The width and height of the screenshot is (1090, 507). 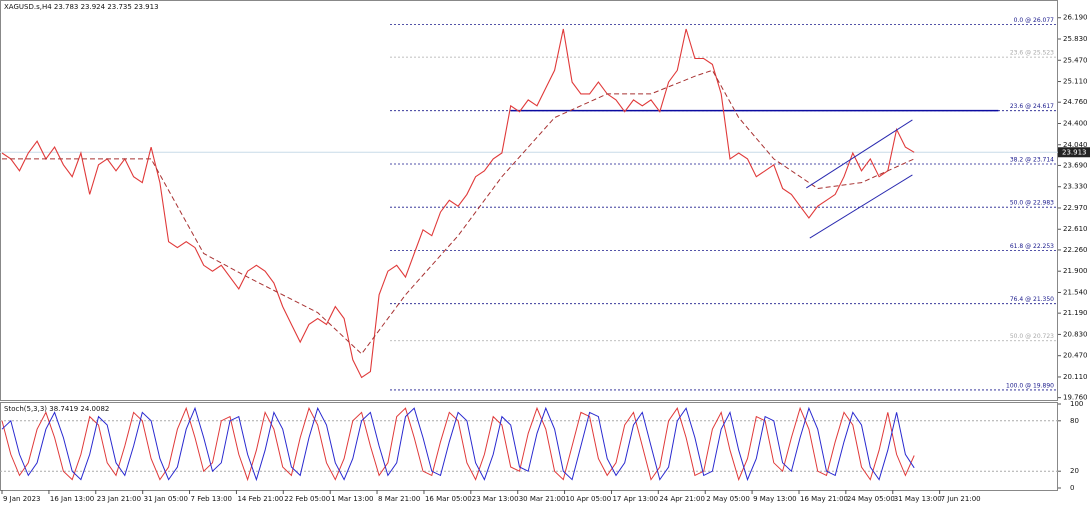 I want to click on fib-label: 23.6 @ 24.617, so click(x=1032, y=106).